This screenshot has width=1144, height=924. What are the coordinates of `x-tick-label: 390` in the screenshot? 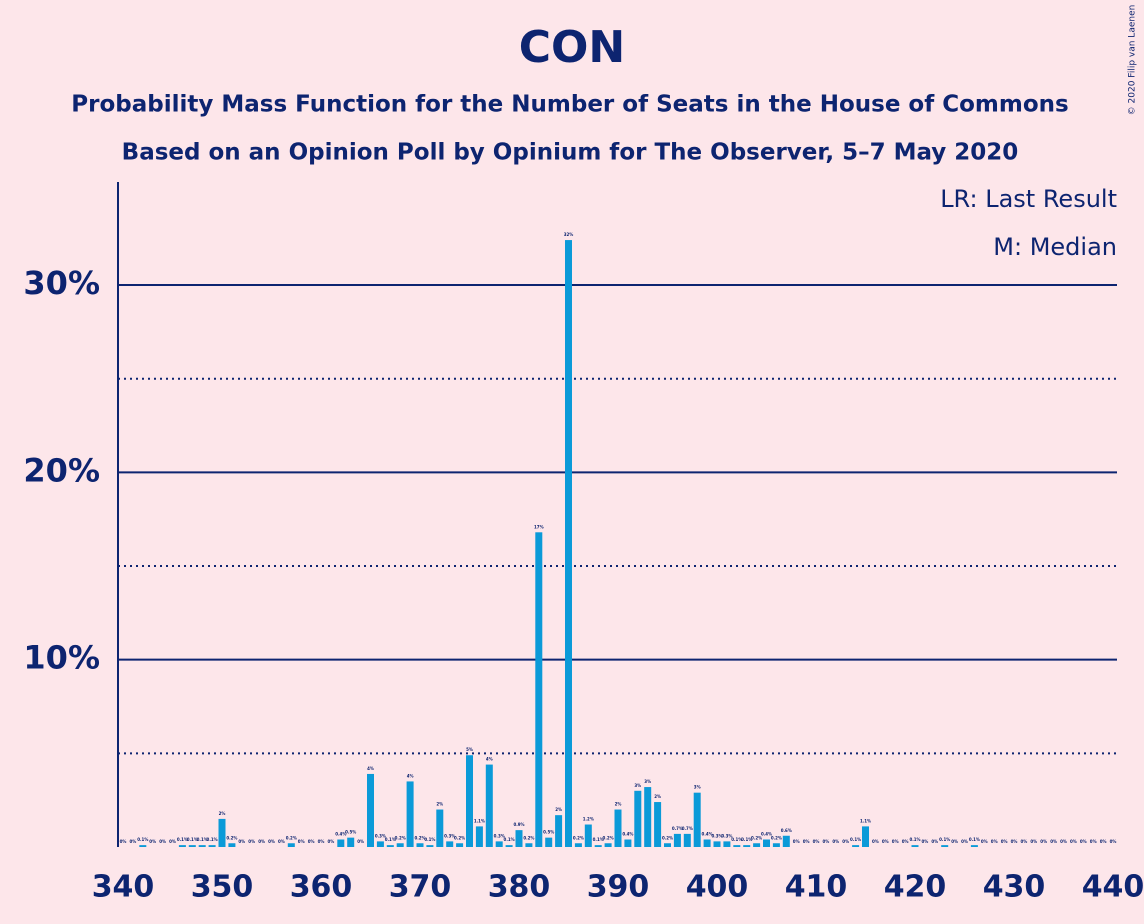 It's located at (618, 887).